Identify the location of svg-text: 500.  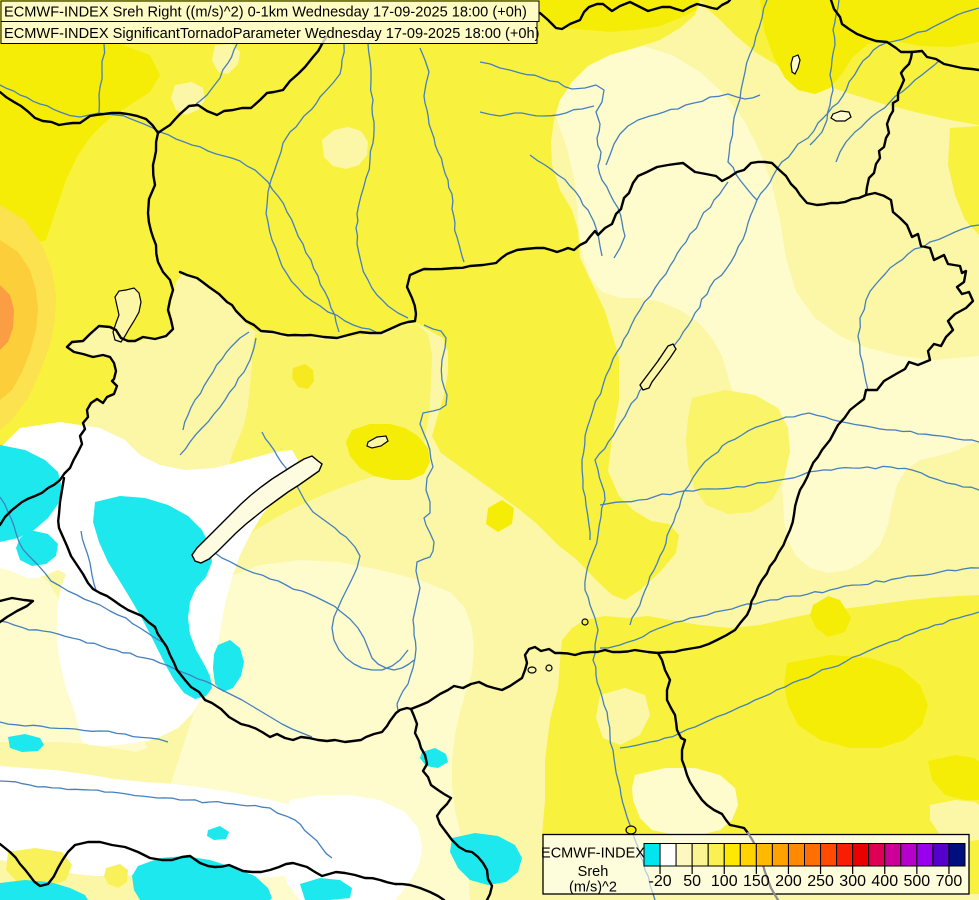
(916, 881).